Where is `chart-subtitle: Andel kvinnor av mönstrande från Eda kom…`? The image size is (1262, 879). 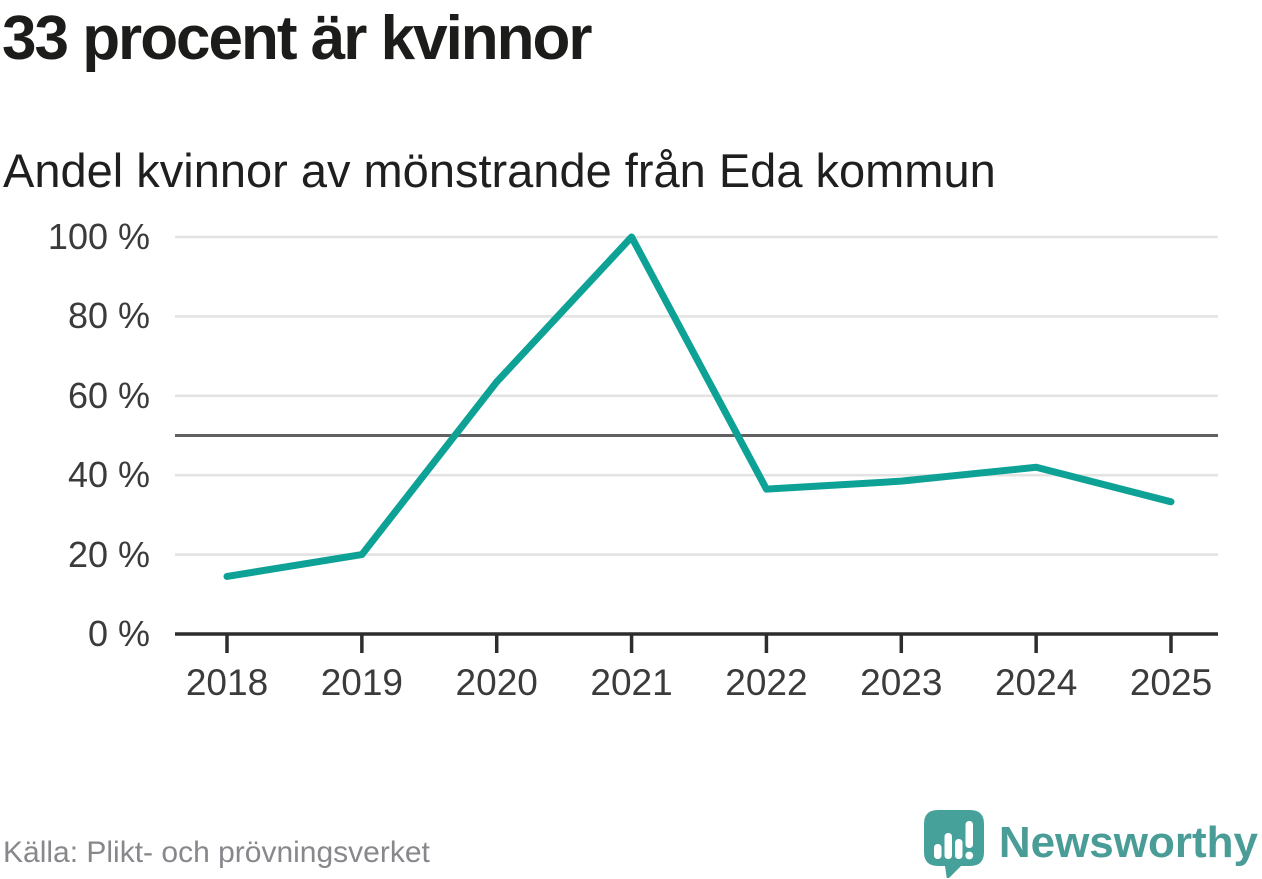
chart-subtitle: Andel kvinnor av mönstrande från Eda kom… is located at coordinates (499, 170).